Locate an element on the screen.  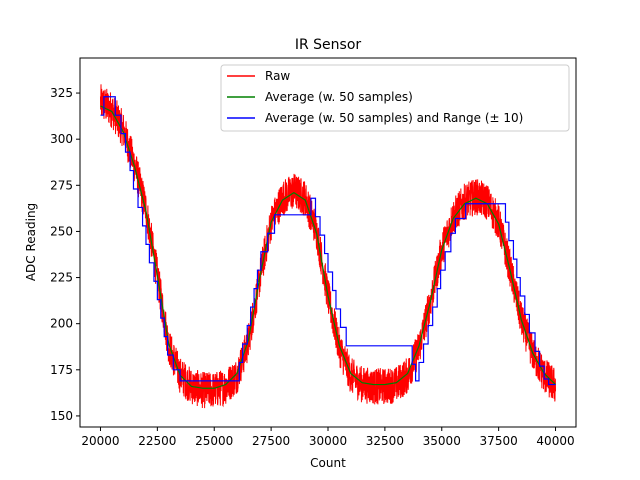
y-tick-label: 225 is located at coordinates (61, 278).